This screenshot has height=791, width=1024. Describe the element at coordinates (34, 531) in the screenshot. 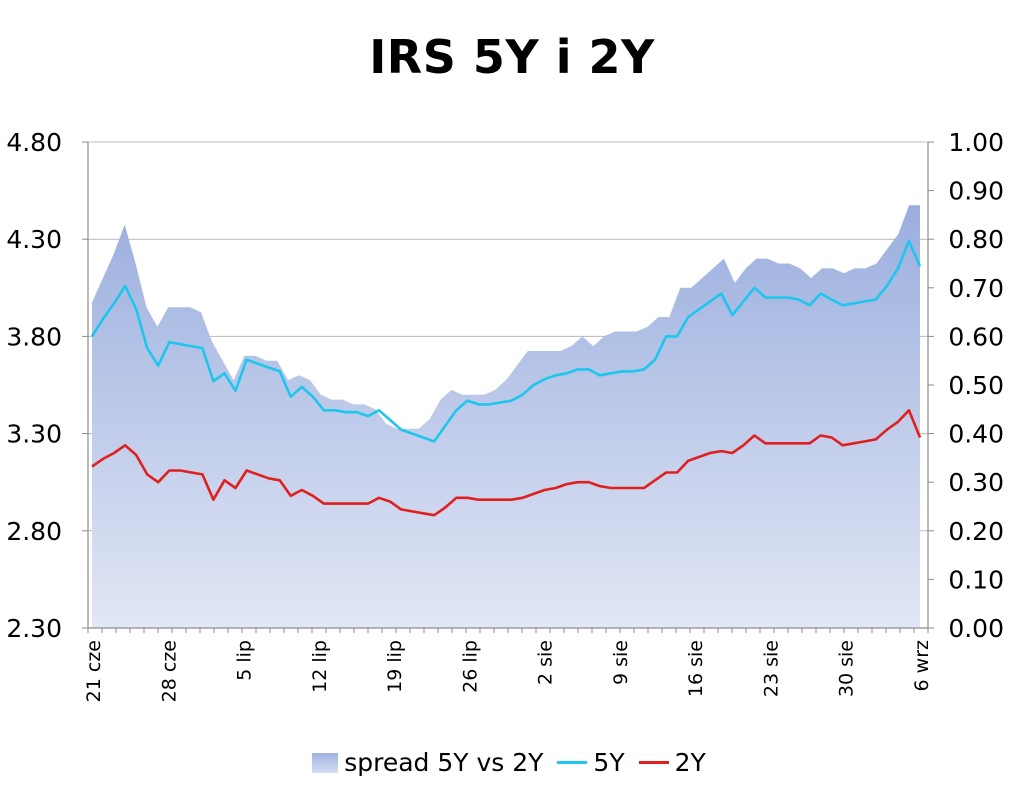

I see `left-tick-label: 2.80` at that location.